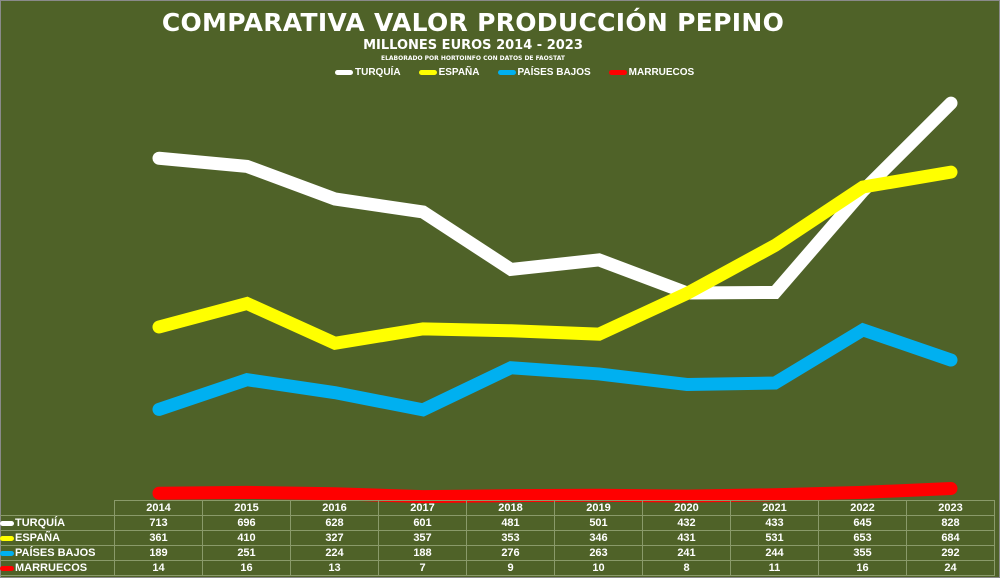 The image size is (1000, 578). Describe the element at coordinates (510, 523) in the screenshot. I see `data-label: 481` at that location.